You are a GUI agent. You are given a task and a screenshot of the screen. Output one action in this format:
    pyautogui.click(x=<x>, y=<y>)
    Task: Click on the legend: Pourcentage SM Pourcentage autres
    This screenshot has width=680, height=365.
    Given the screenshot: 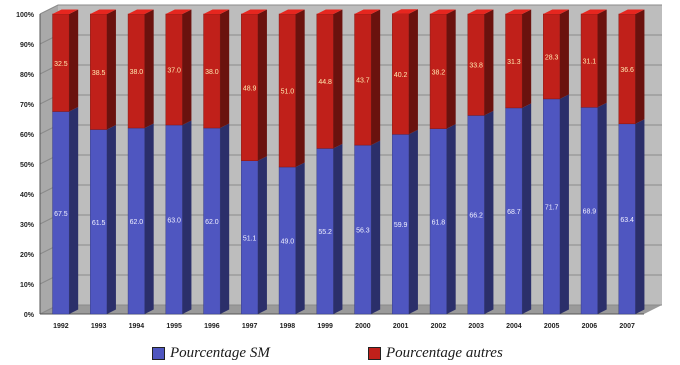 What is the action you would take?
    pyautogui.click(x=340, y=354)
    